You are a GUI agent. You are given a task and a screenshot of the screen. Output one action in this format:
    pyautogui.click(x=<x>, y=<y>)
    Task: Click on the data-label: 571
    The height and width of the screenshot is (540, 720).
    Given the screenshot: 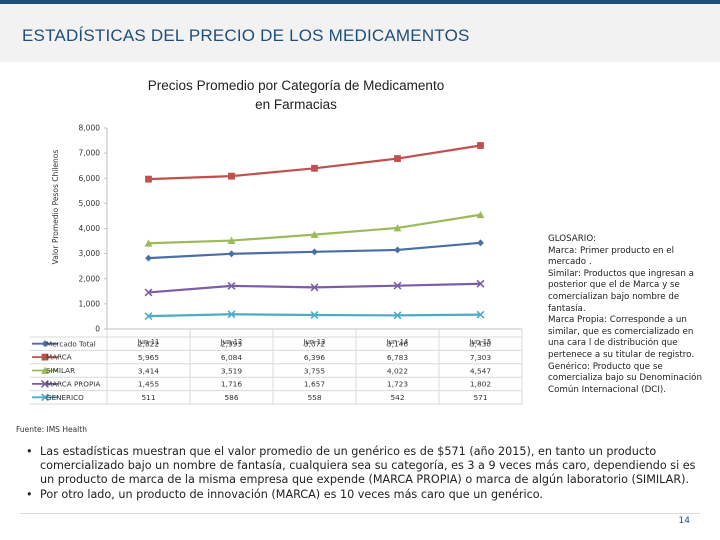 What is the action you would take?
    pyautogui.click(x=480, y=397)
    